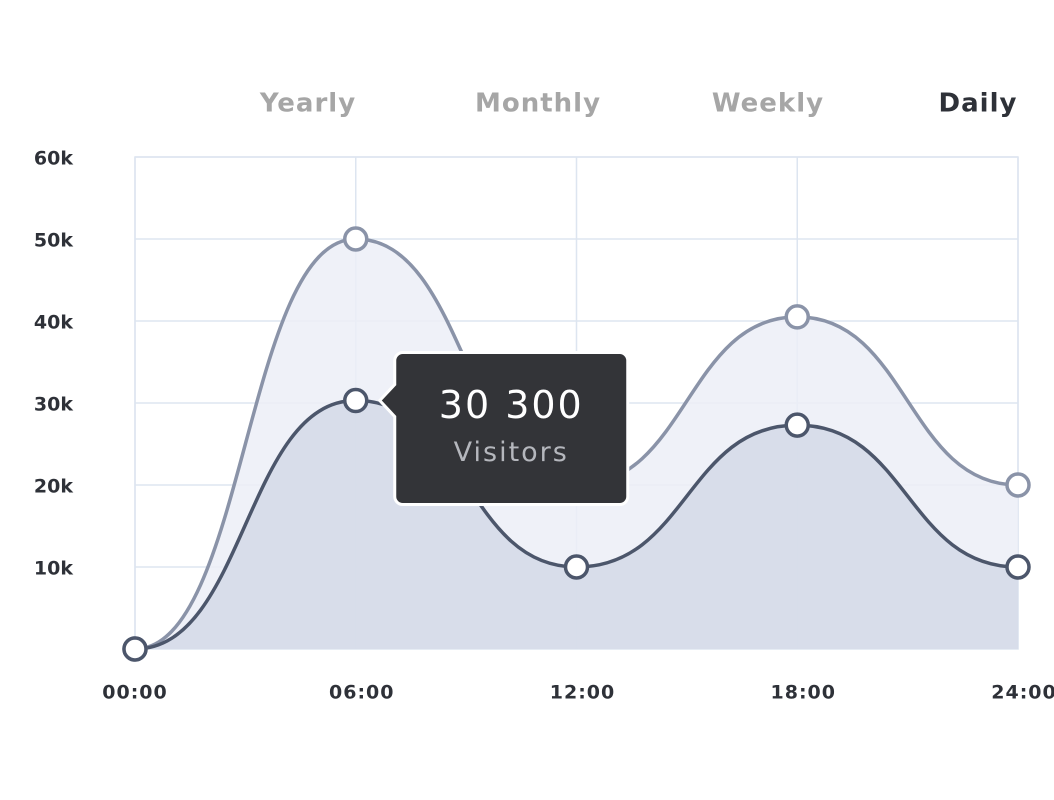 Image resolution: width=1054 pixels, height=800 pixels. Describe the element at coordinates (538, 104) in the screenshot. I see `tab: Monthly` at that location.